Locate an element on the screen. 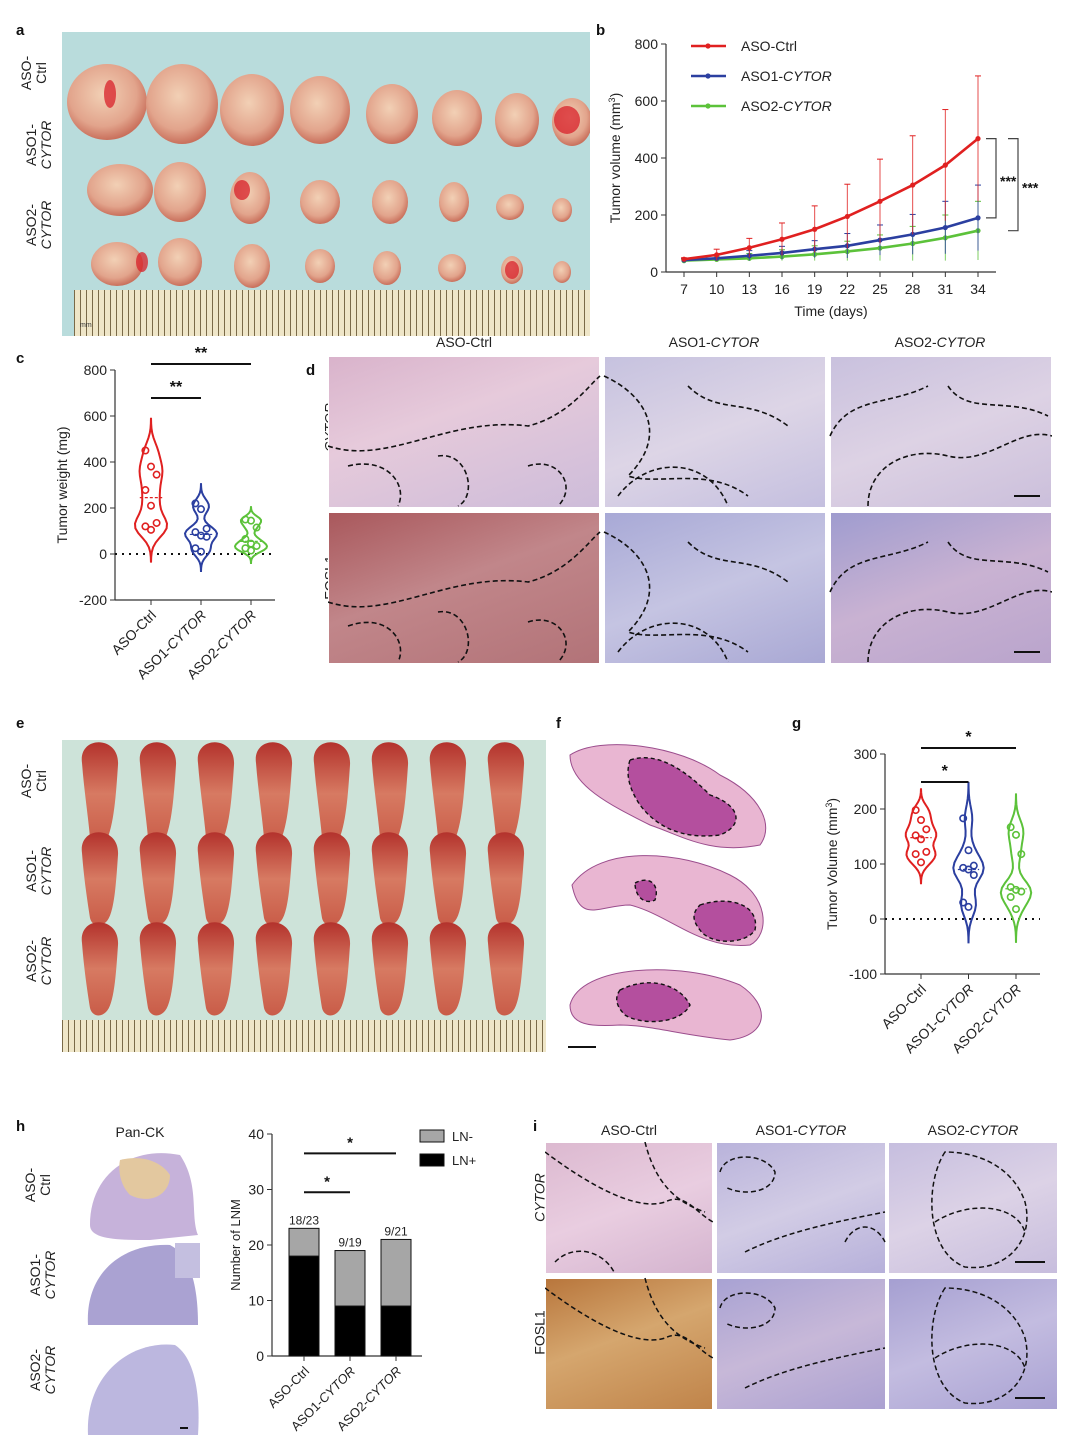  row-label-aso-ctrl: ASO- Ctrl is located at coordinates (33, 73).